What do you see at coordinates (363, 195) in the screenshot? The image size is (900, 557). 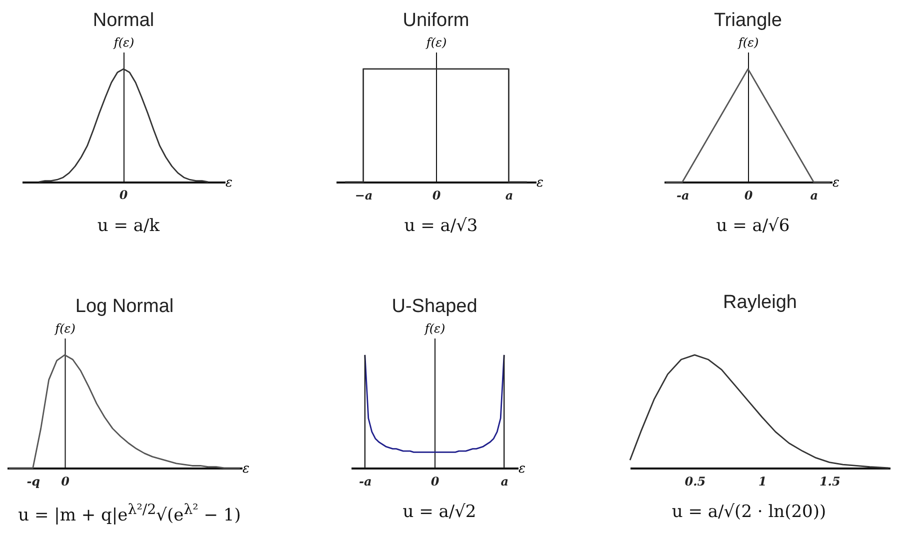 I see `x-tick-label: −a` at bounding box center [363, 195].